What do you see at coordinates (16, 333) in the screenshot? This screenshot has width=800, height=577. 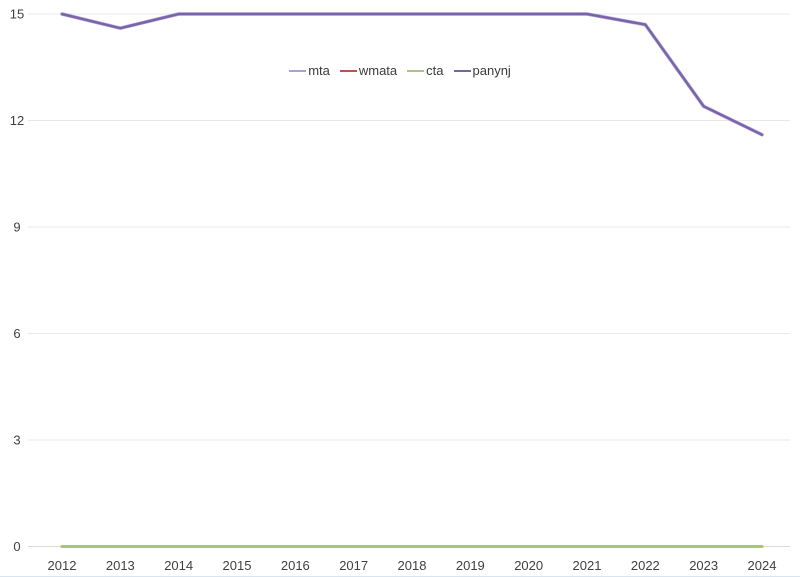 I see `y-tick-label-6: 6` at bounding box center [16, 333].